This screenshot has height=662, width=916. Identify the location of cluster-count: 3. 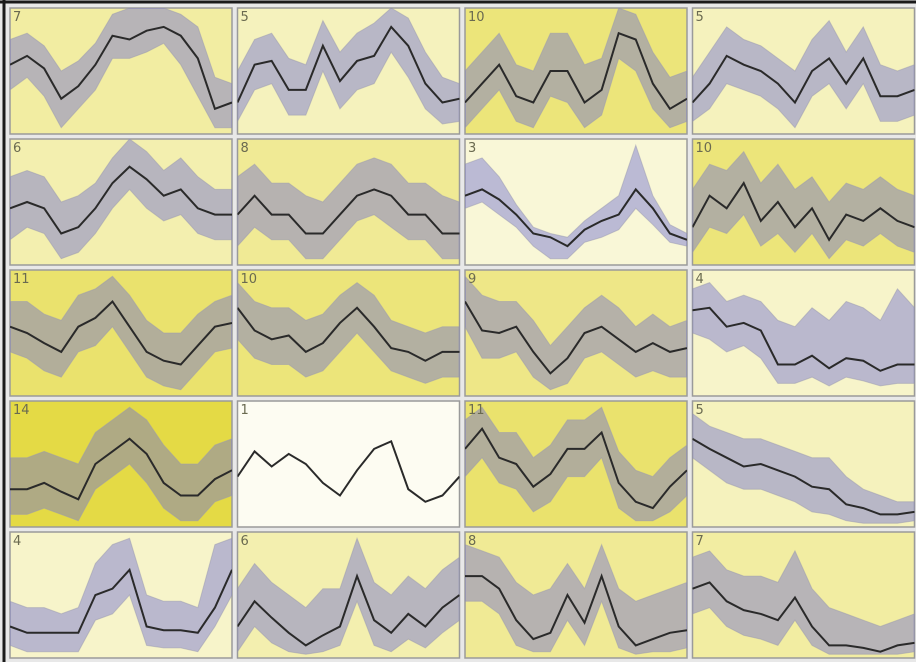
(472, 148).